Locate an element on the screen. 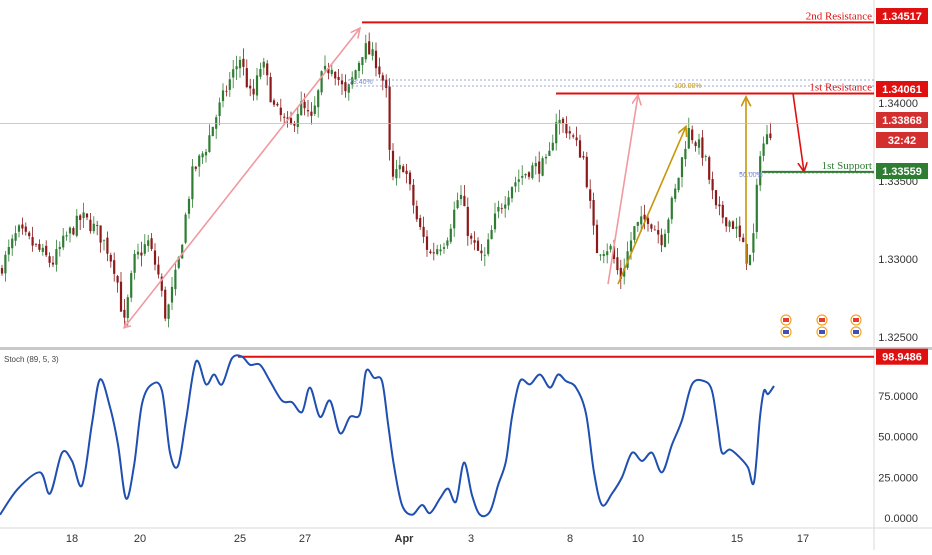 This screenshot has width=932, height=555. price-tag-2nd-resistance: 1.34517 is located at coordinates (902, 16).